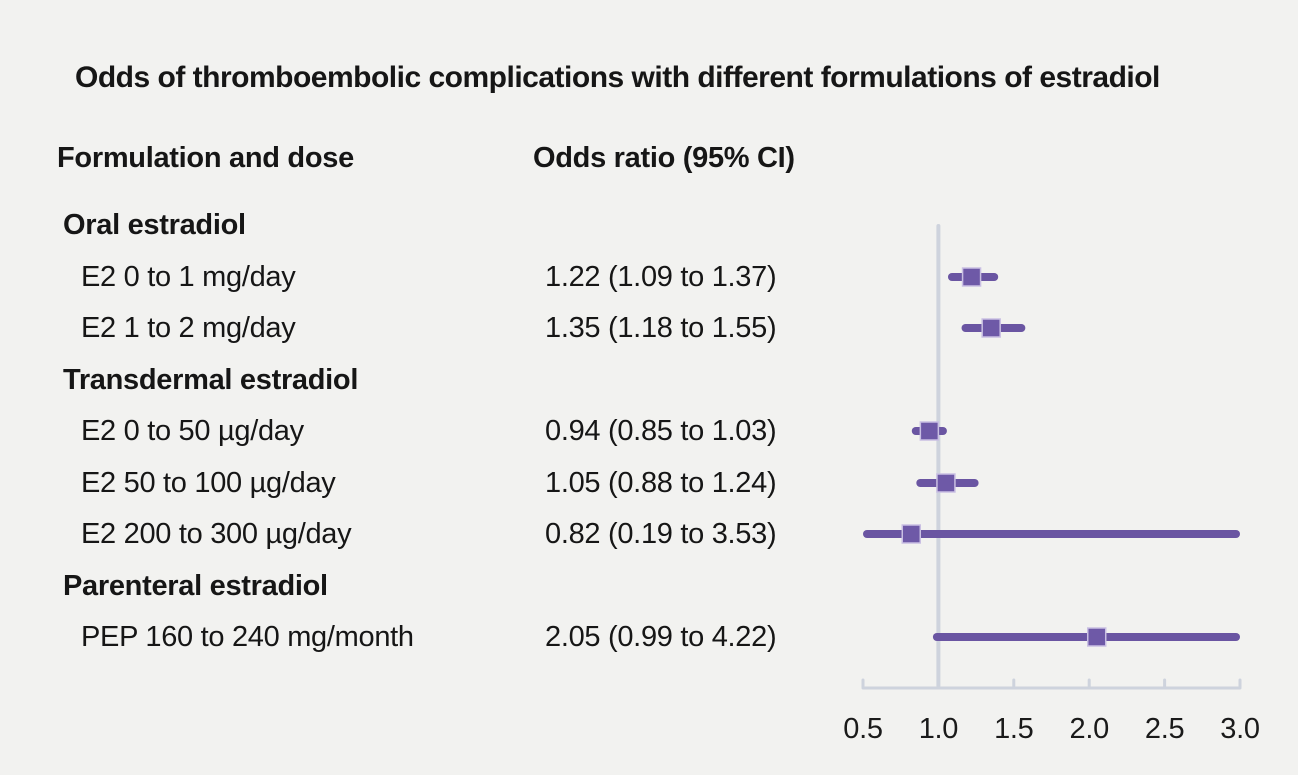 This screenshot has width=1298, height=775. What do you see at coordinates (1239, 729) in the screenshot?
I see `x-tick-label: 3.0` at bounding box center [1239, 729].